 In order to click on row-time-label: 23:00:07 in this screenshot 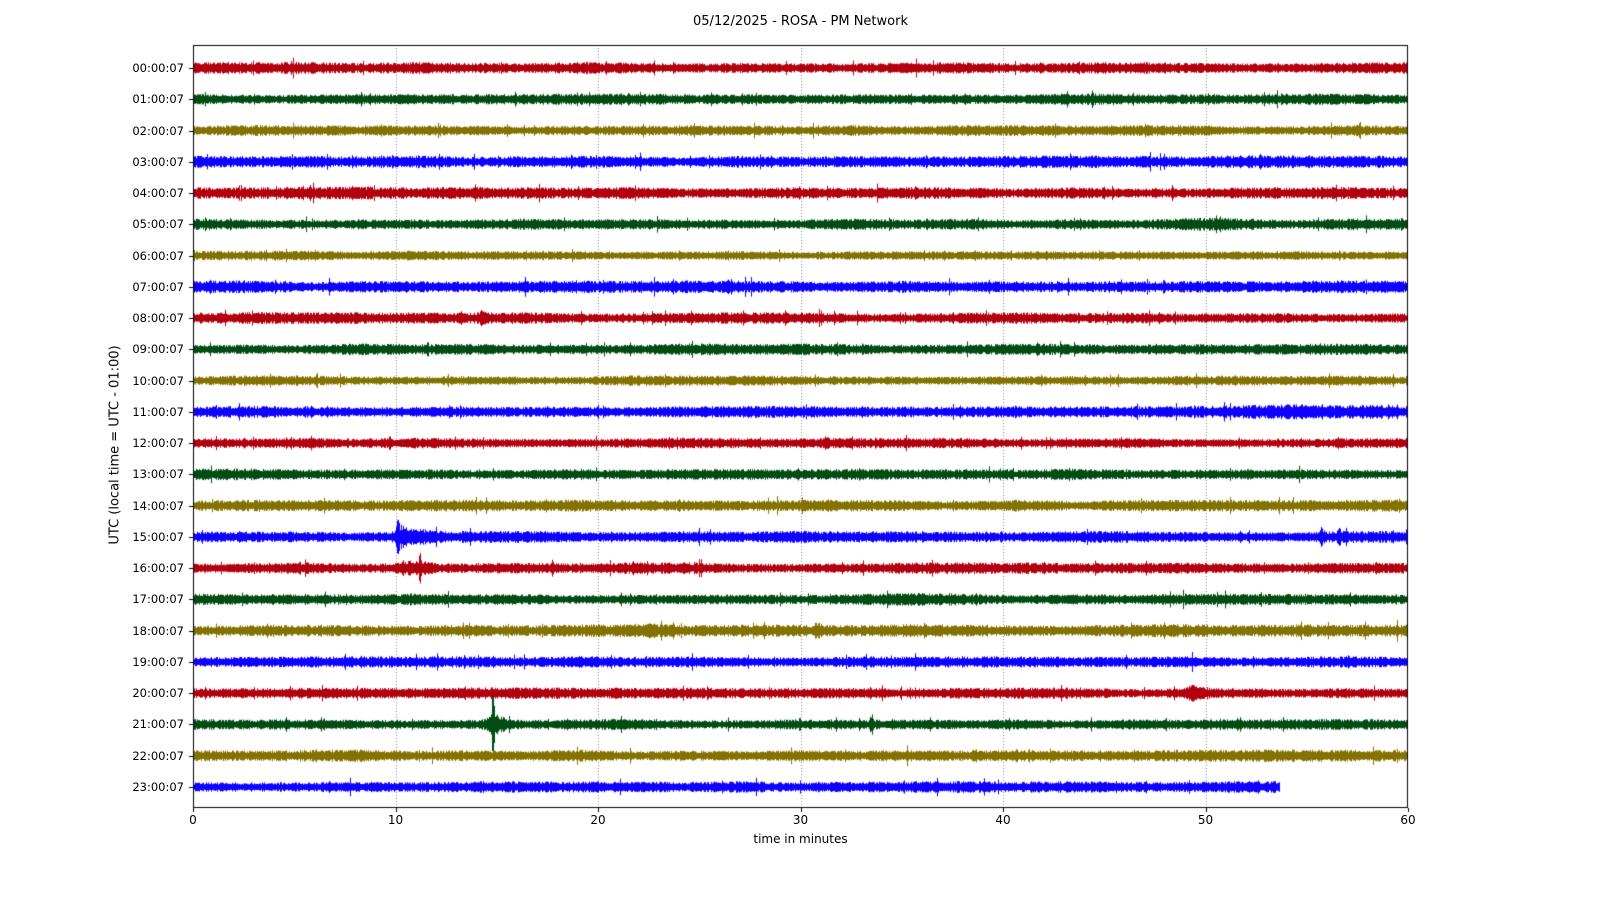, I will do `click(158, 787)`.